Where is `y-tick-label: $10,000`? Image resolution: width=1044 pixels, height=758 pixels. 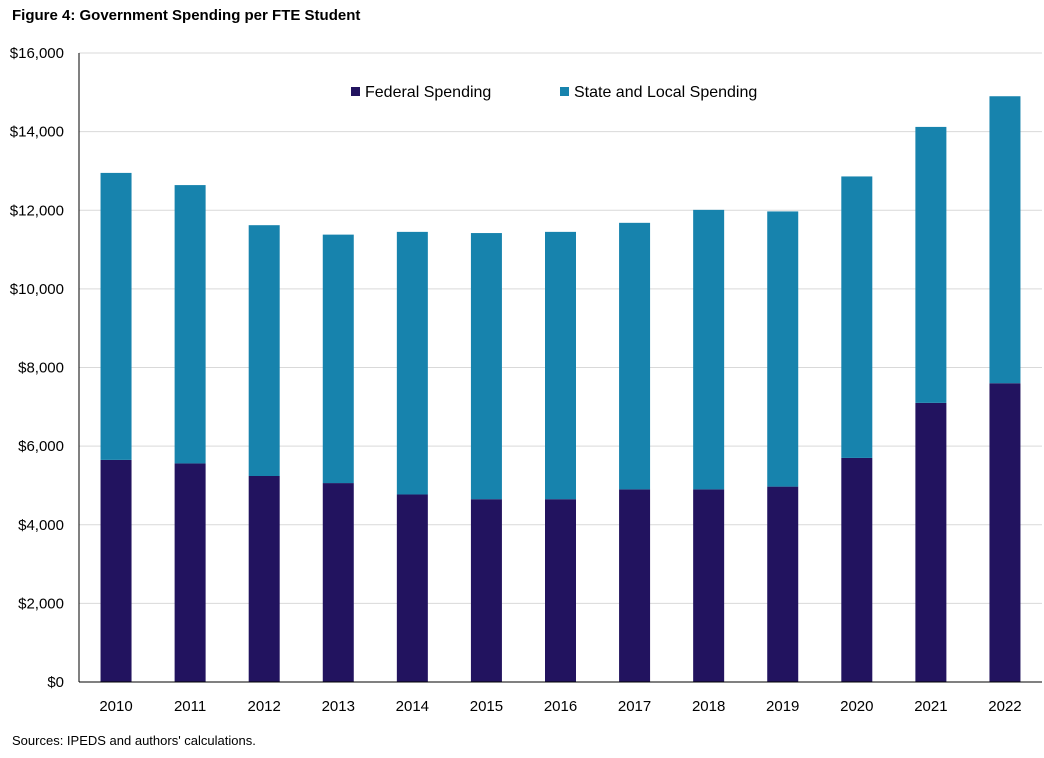
y-tick-label: $10,000 is located at coordinates (37, 289).